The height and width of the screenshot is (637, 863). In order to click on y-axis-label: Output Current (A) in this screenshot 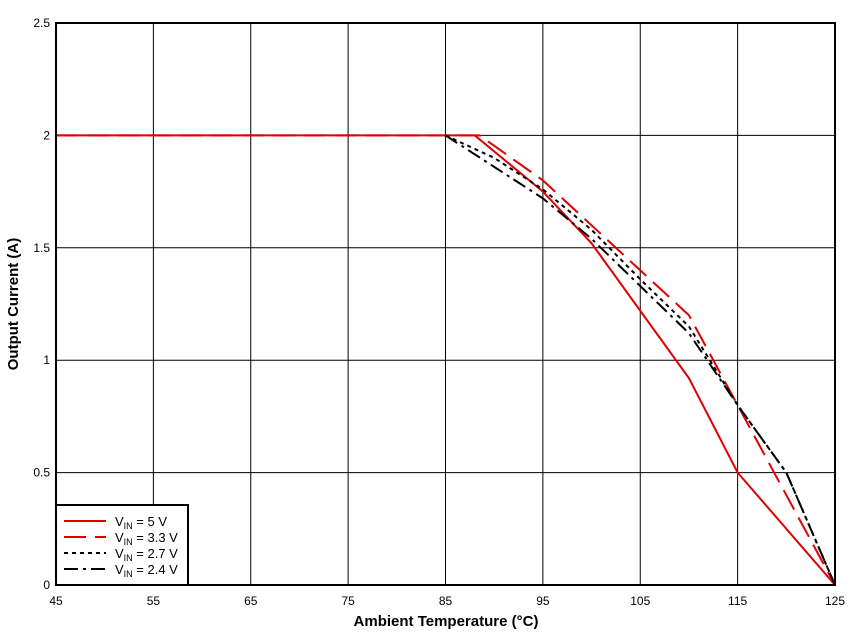, I will do `click(13, 304)`.